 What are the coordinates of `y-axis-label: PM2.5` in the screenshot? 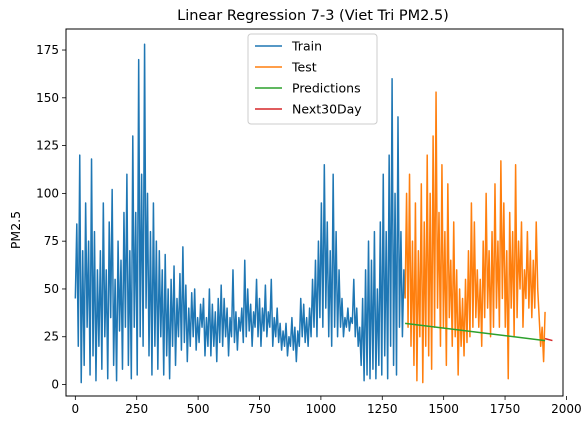 It's located at (15, 230).